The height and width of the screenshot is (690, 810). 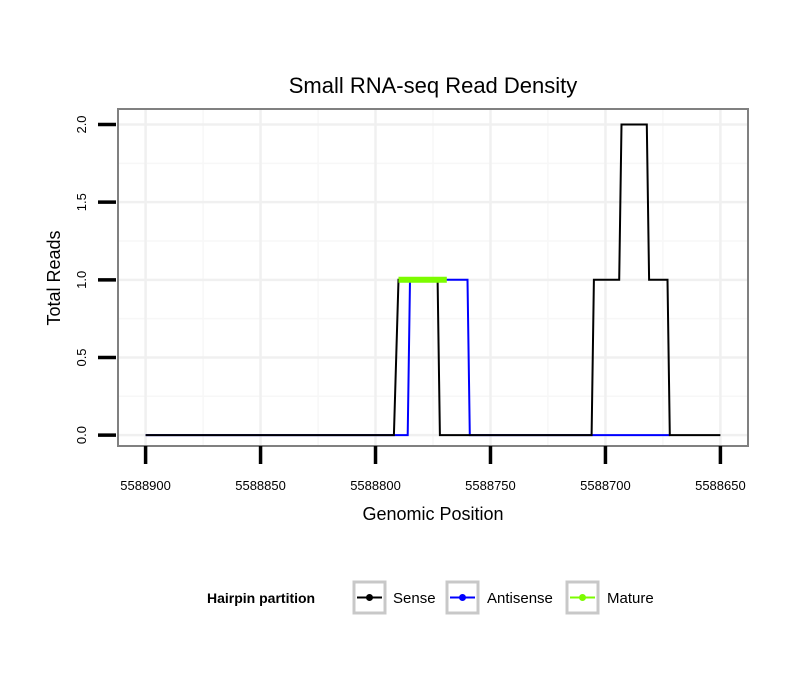 What do you see at coordinates (630, 598) in the screenshot?
I see `legend-label: Mature` at bounding box center [630, 598].